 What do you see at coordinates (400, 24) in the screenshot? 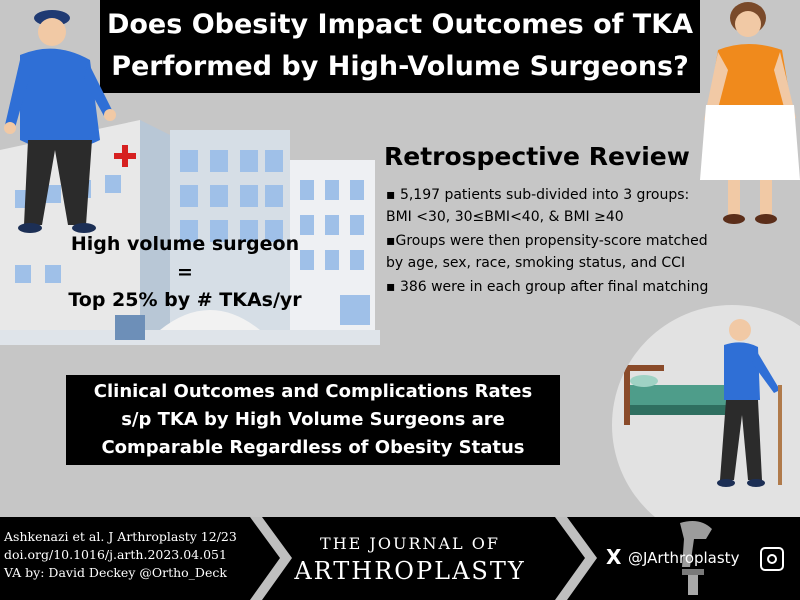
I see `title-line-1: Does Obesity Impact Outcomes of TKA` at bounding box center [400, 24].